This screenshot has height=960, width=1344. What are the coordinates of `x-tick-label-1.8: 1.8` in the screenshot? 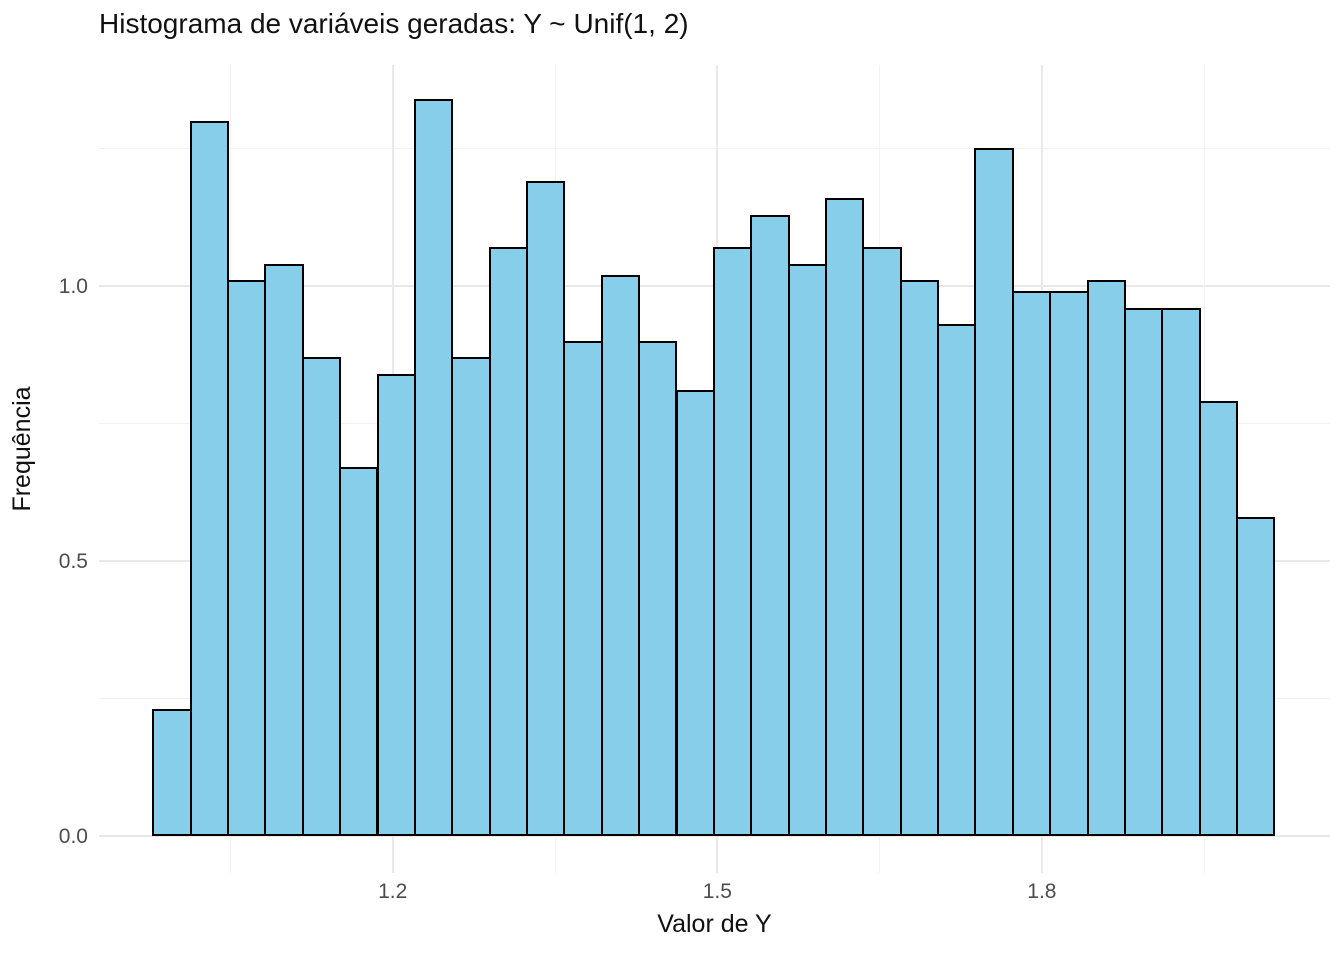 It's located at (1042, 891).